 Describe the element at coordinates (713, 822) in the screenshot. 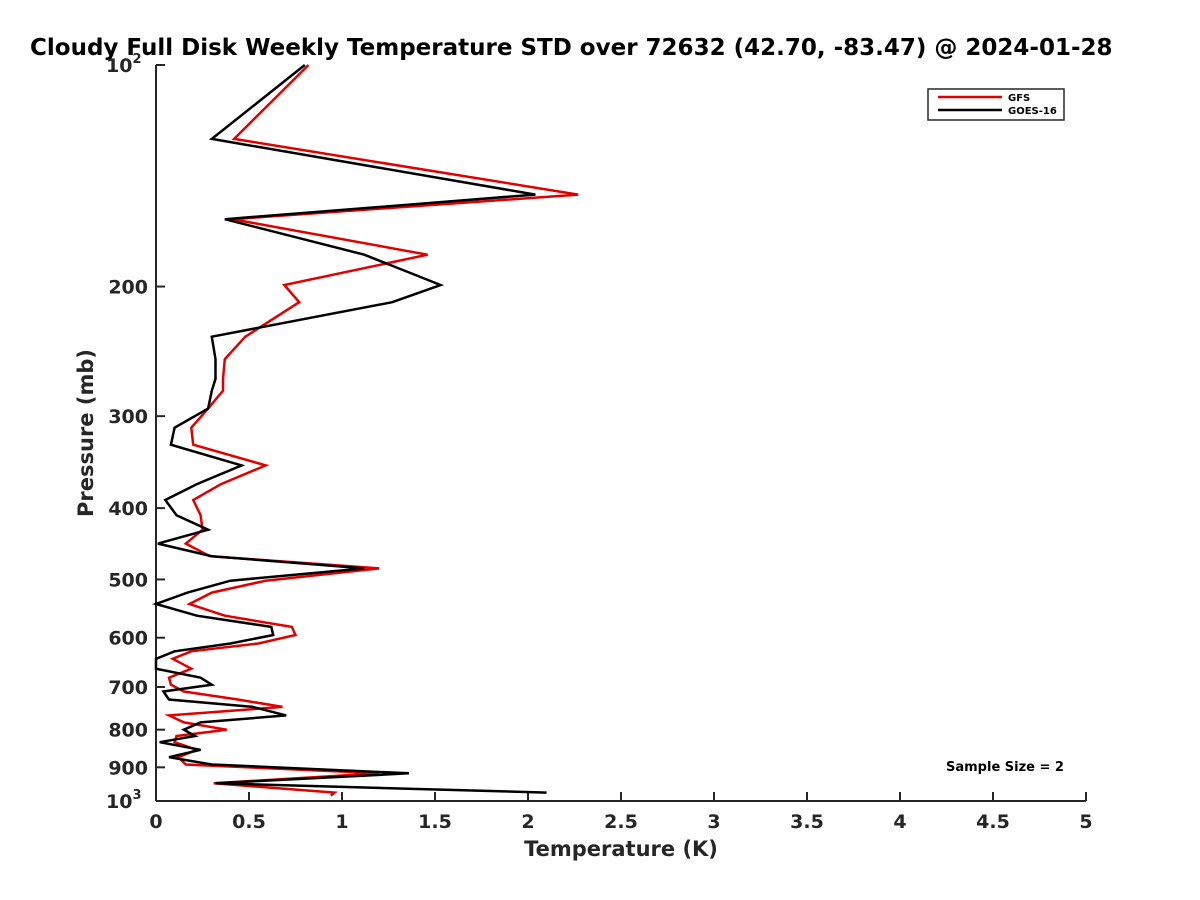

I see `x-tick-label: 3` at that location.